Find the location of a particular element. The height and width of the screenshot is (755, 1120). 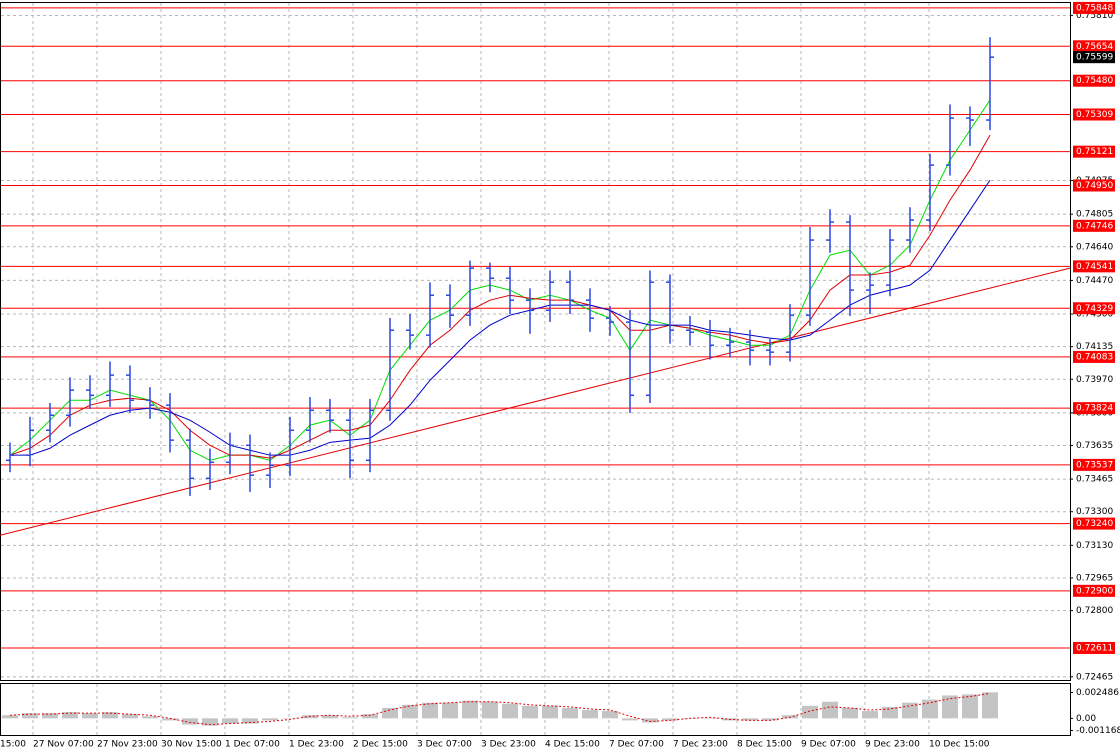

x-tick-label: 1 Dec 07:00 is located at coordinates (252, 745).